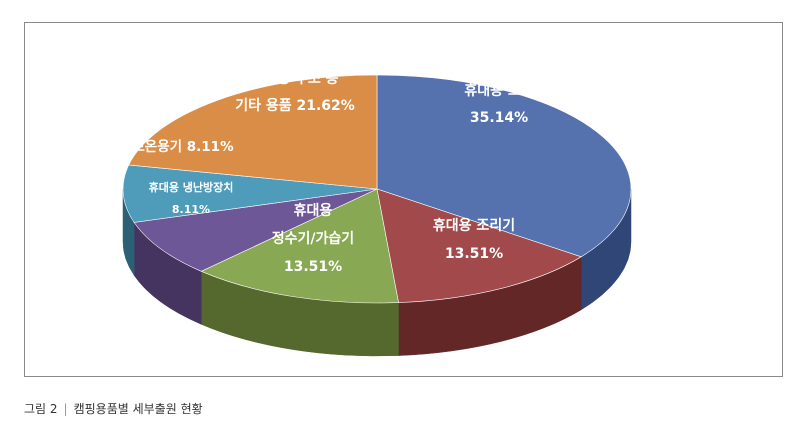 The image size is (808, 438). I want to click on data-label-4: 보온용기 8.11%, so click(183, 147).